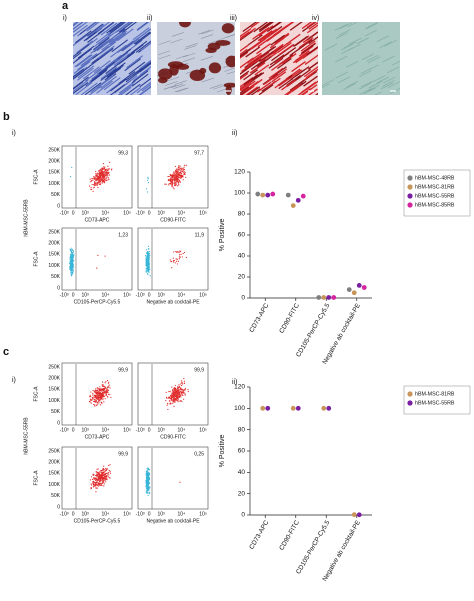 The height and width of the screenshot is (601, 474). I want to click on texture, so click(196, 58).